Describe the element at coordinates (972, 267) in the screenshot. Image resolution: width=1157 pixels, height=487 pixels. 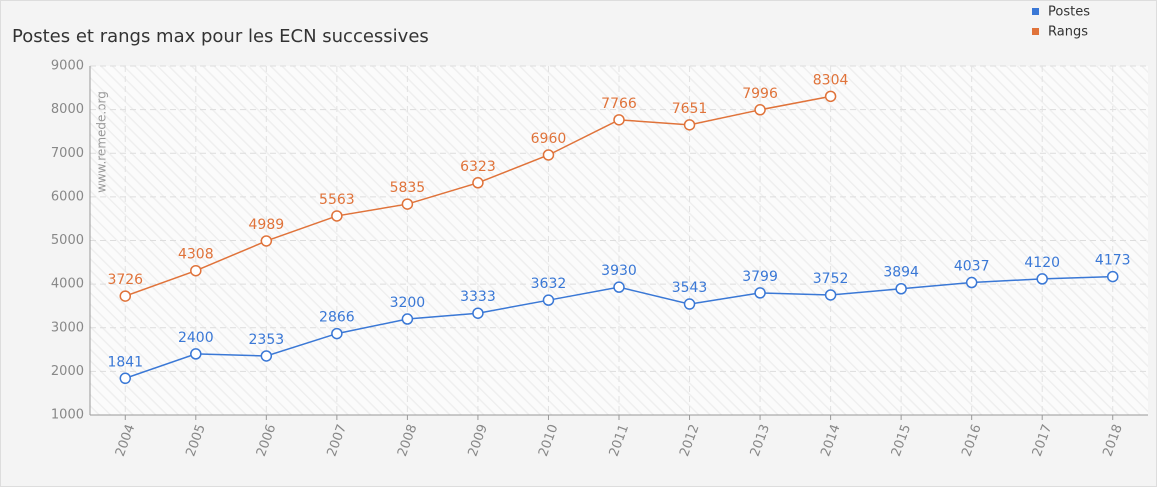
I see `value-label: 4037` at that location.